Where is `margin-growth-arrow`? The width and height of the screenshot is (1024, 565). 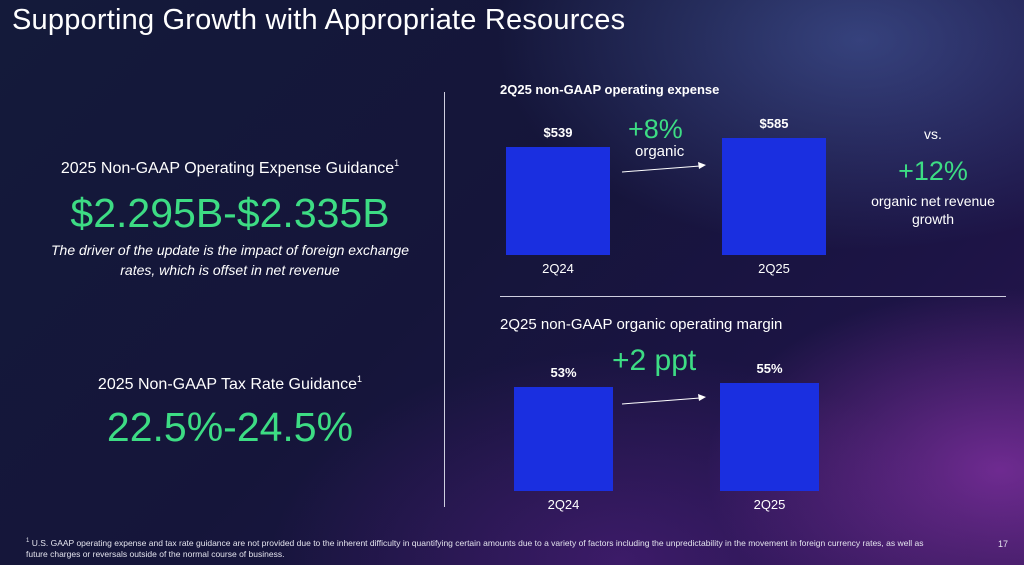 margin-growth-arrow is located at coordinates (663, 399).